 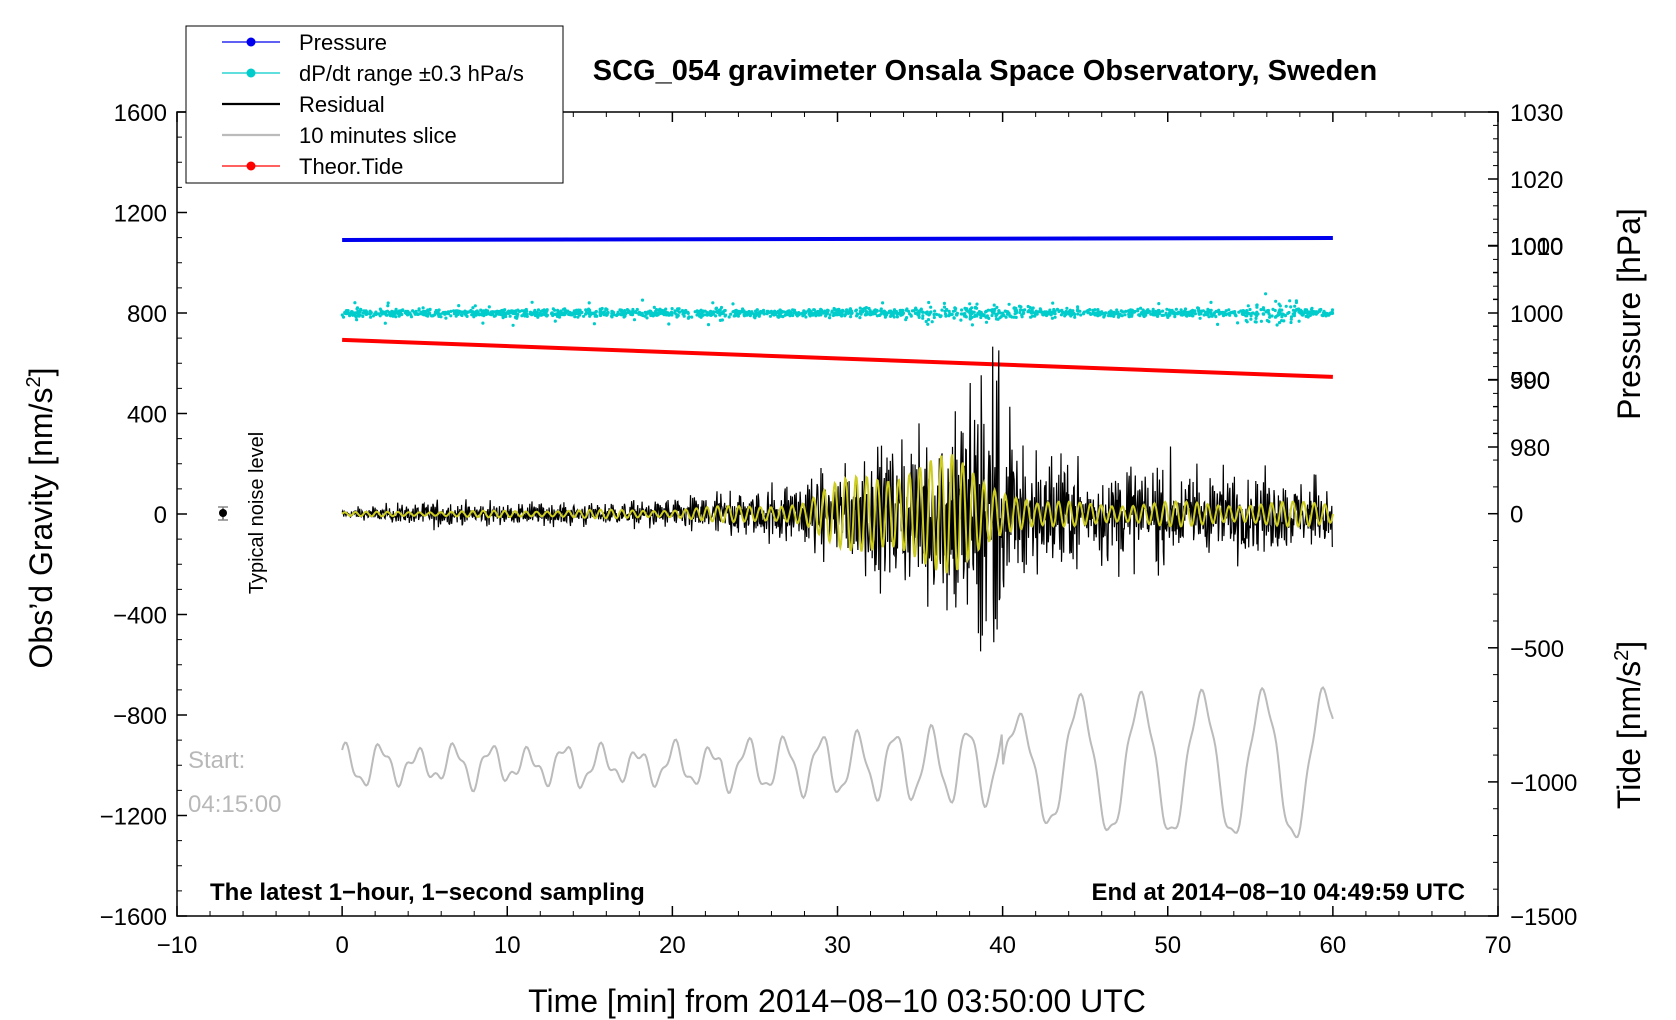 What do you see at coordinates (378, 135) in the screenshot?
I see `legend-label: 10 minutes slice` at bounding box center [378, 135].